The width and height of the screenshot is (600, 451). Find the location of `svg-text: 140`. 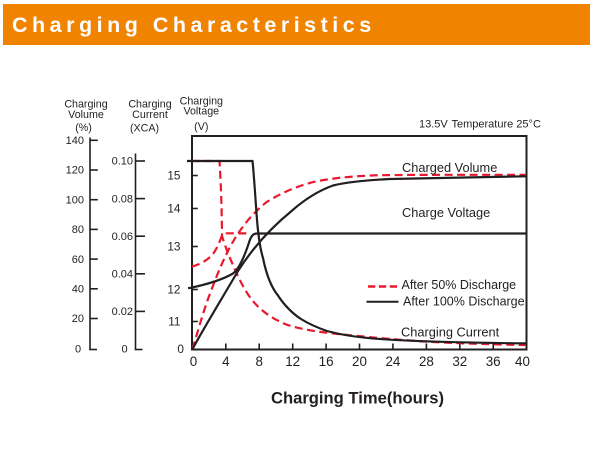

svg-text: 140 is located at coordinates (75, 141).